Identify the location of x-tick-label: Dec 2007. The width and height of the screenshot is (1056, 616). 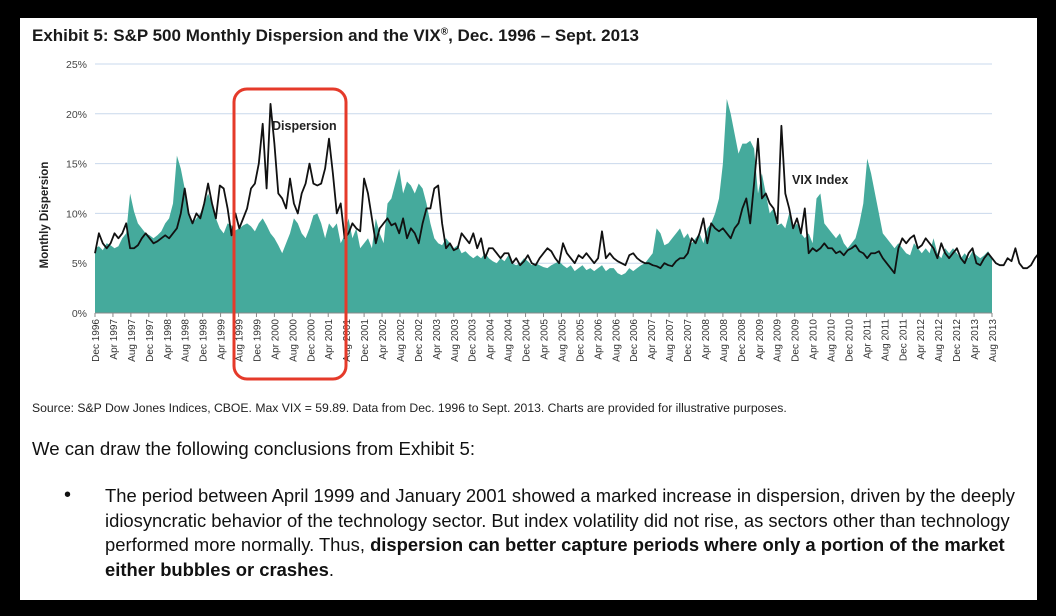
(688, 340).